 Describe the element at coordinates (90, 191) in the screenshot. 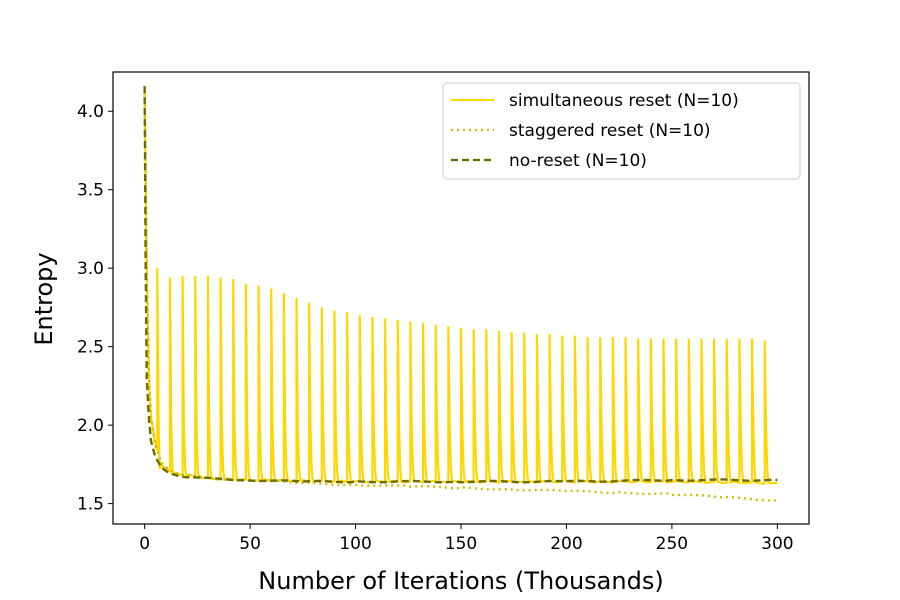

I see `y-tick-label: 3.5` at that location.